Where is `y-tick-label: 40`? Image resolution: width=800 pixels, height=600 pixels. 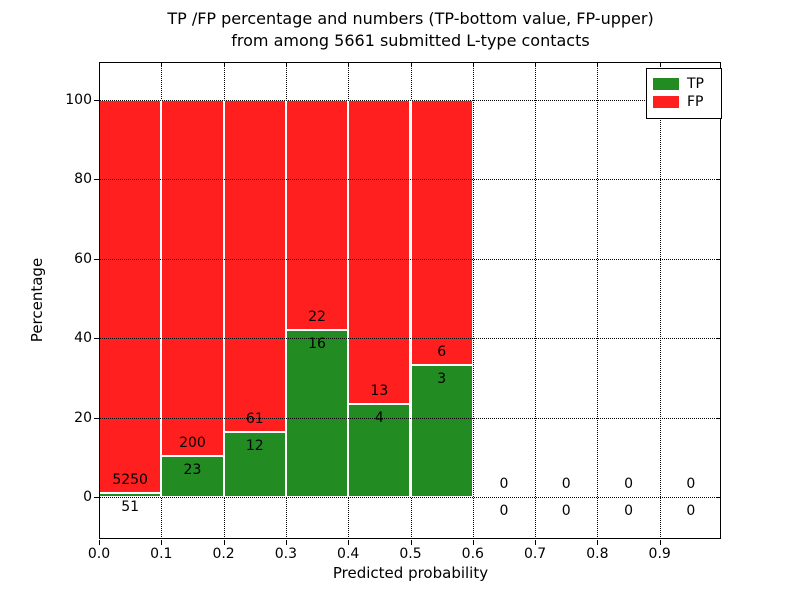
y-tick-label: 40 is located at coordinates (83, 338).